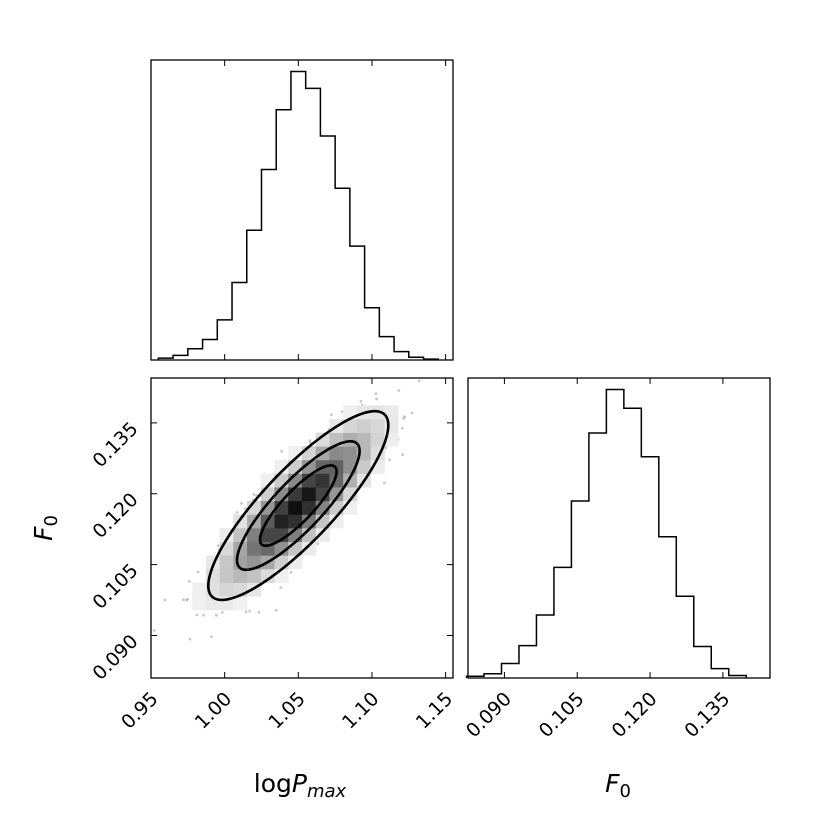 The width and height of the screenshot is (830, 830). I want to click on x-axis-label-f0: F0, so click(618, 785).